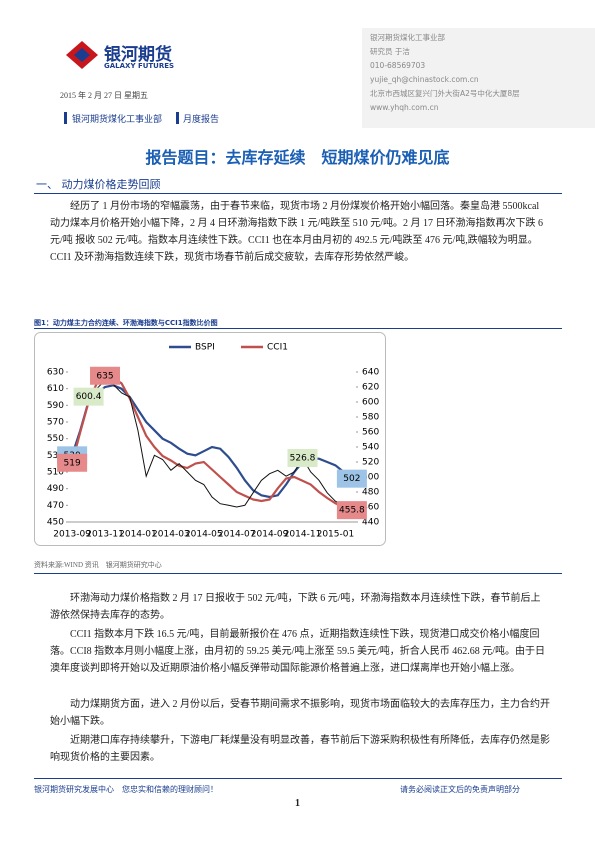 Image resolution: width=595 pixels, height=842 pixels. What do you see at coordinates (138, 535) in the screenshot?
I see `x-tick-label: 2014-01` at bounding box center [138, 535].